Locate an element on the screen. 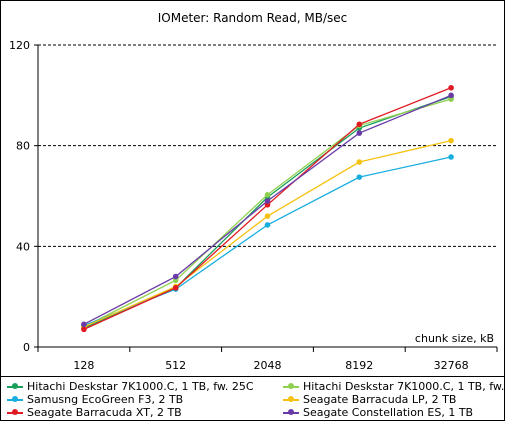  x-tick-labels: 128 512 2048 8192 32768 is located at coordinates (270, 365).